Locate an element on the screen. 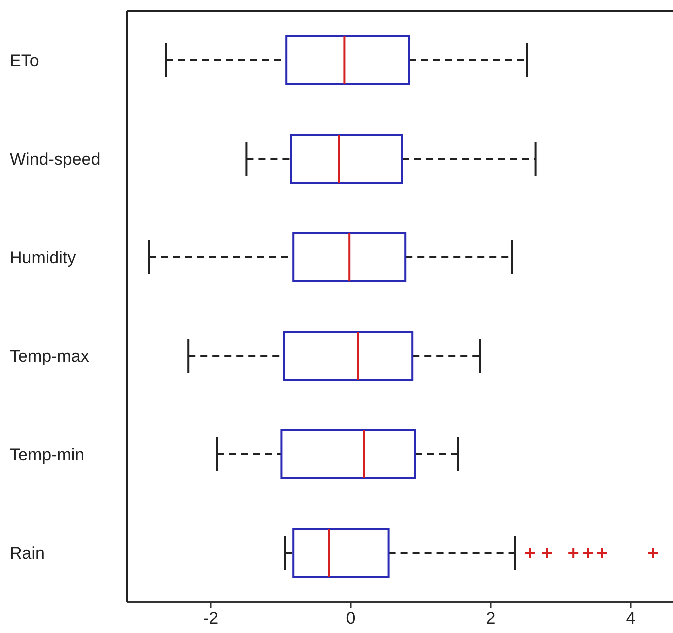  y-tick-label: Humidity is located at coordinates (43, 258).